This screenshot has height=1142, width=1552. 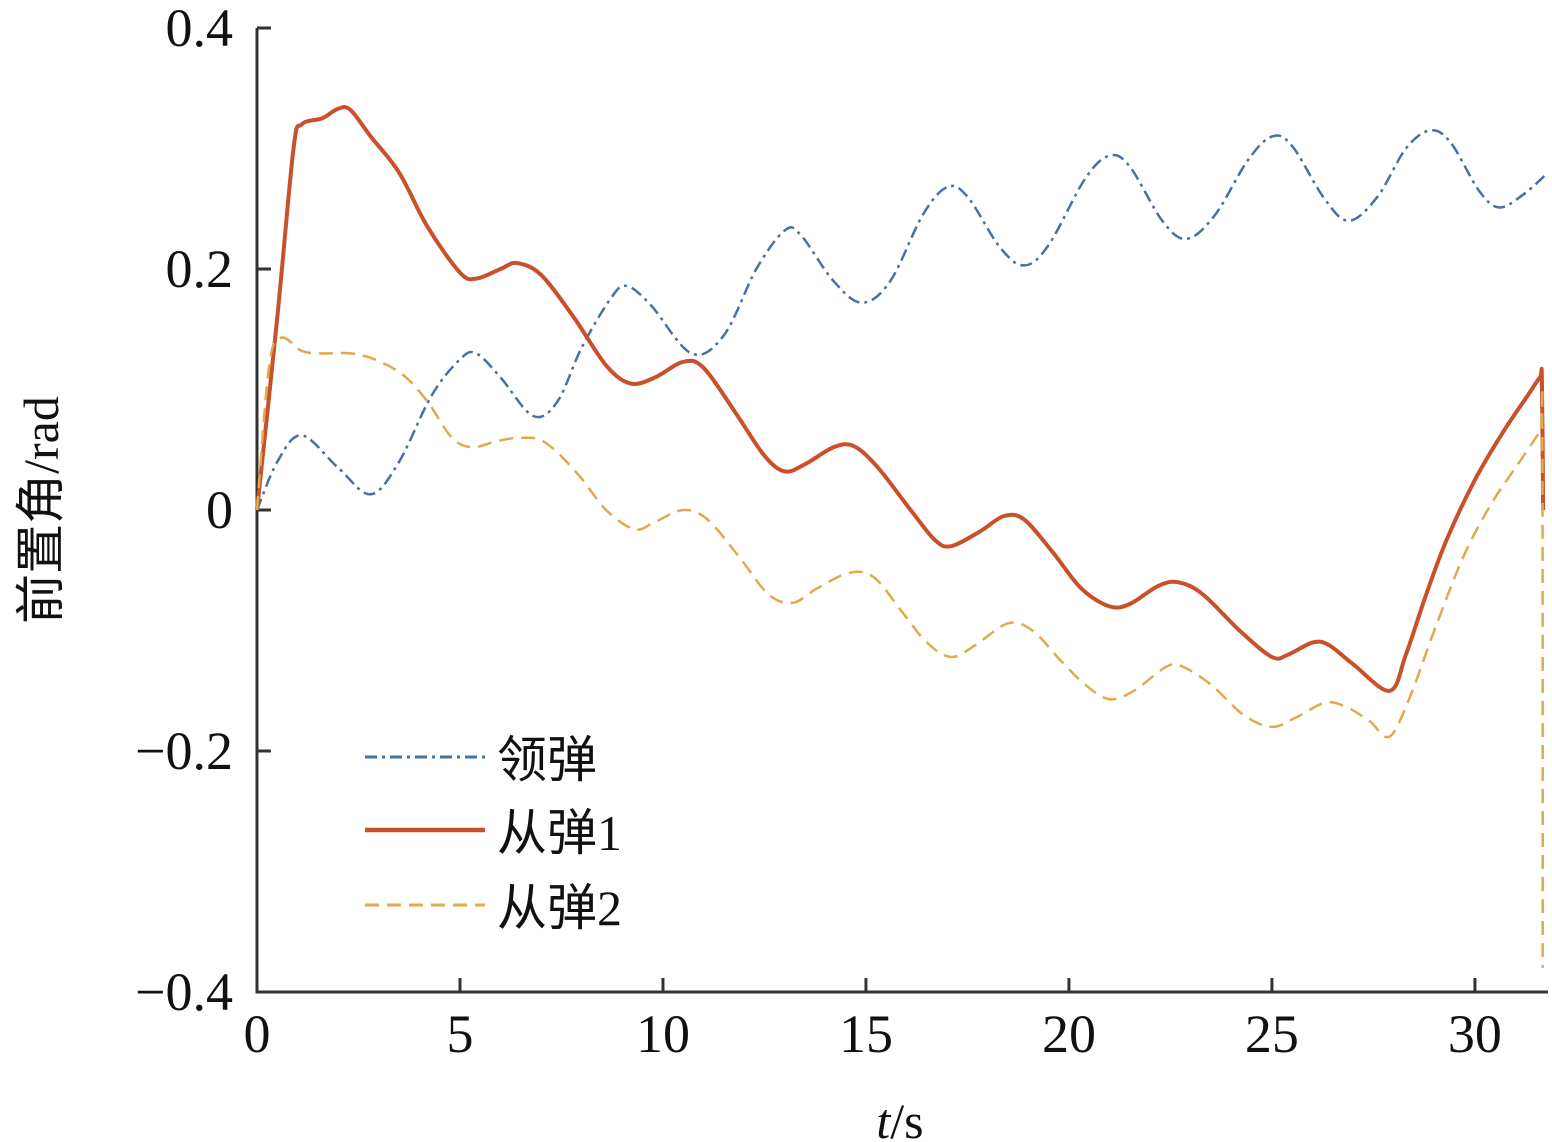 I want to click on x-tick-label: 20, so click(x=1069, y=1034).